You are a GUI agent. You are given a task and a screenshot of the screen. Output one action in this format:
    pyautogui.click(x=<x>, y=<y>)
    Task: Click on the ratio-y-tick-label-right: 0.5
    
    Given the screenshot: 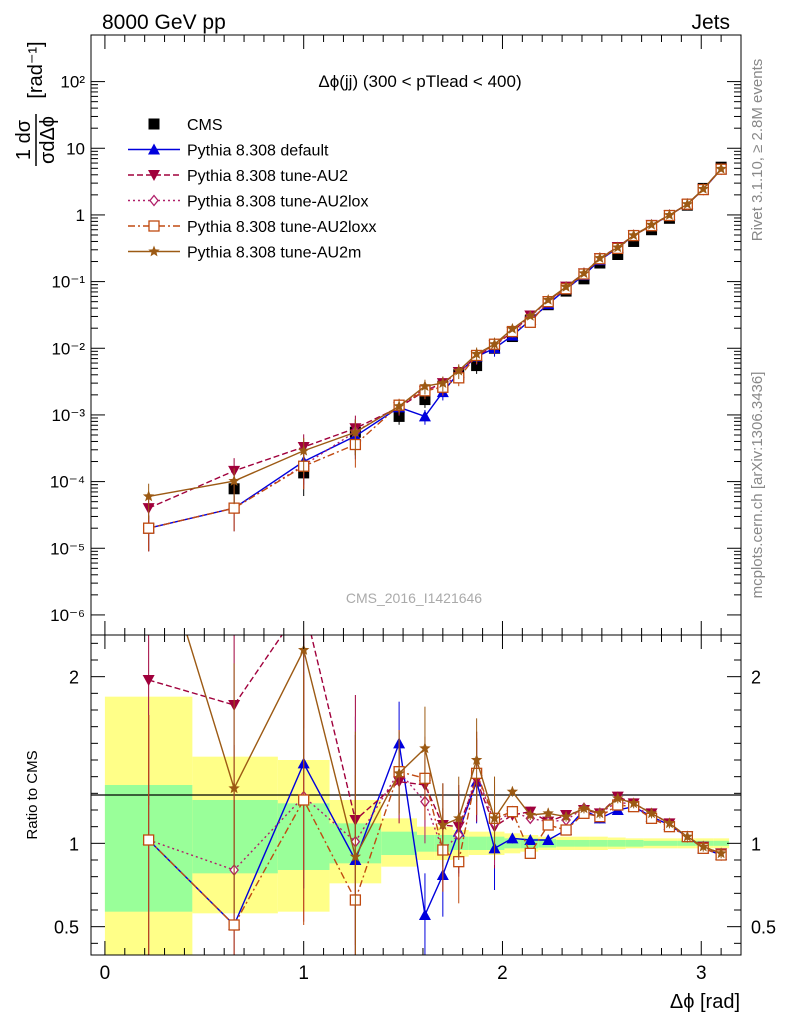 What is the action you would take?
    pyautogui.click(x=763, y=928)
    